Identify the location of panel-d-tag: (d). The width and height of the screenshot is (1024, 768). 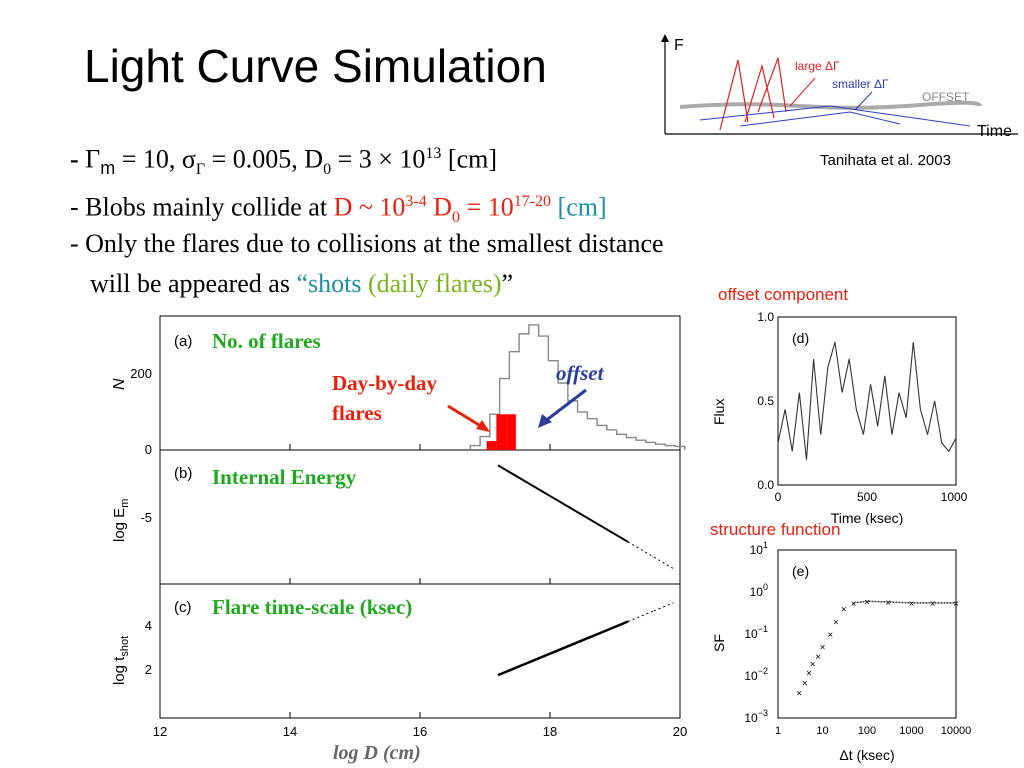
(800, 338).